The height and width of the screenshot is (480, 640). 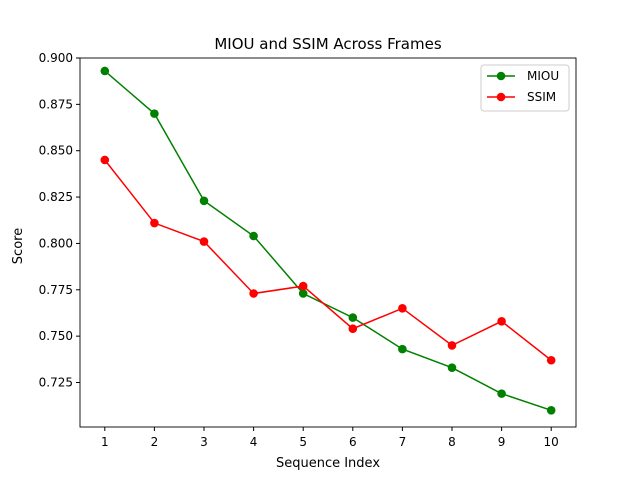 What do you see at coordinates (155, 442) in the screenshot?
I see `x-tick-label: 2` at bounding box center [155, 442].